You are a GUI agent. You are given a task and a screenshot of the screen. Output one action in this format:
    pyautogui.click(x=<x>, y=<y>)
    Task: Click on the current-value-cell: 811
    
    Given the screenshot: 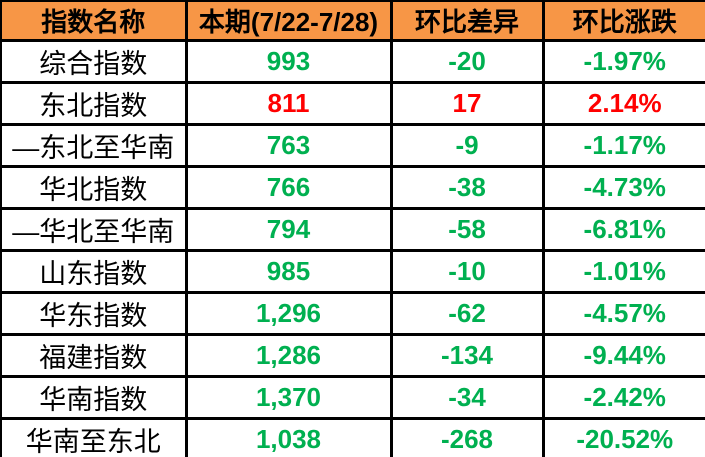 What is the action you would take?
    pyautogui.click(x=288, y=103)
    